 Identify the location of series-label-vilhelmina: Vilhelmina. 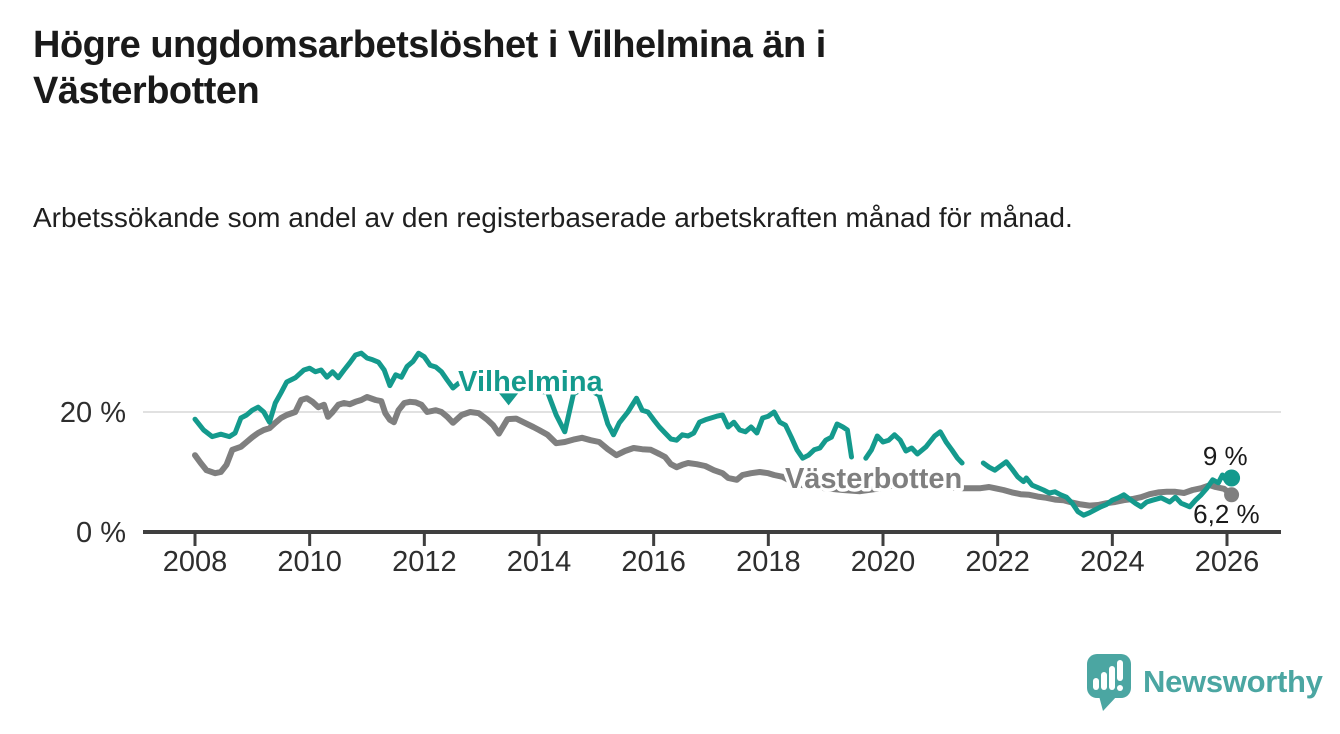
(530, 382).